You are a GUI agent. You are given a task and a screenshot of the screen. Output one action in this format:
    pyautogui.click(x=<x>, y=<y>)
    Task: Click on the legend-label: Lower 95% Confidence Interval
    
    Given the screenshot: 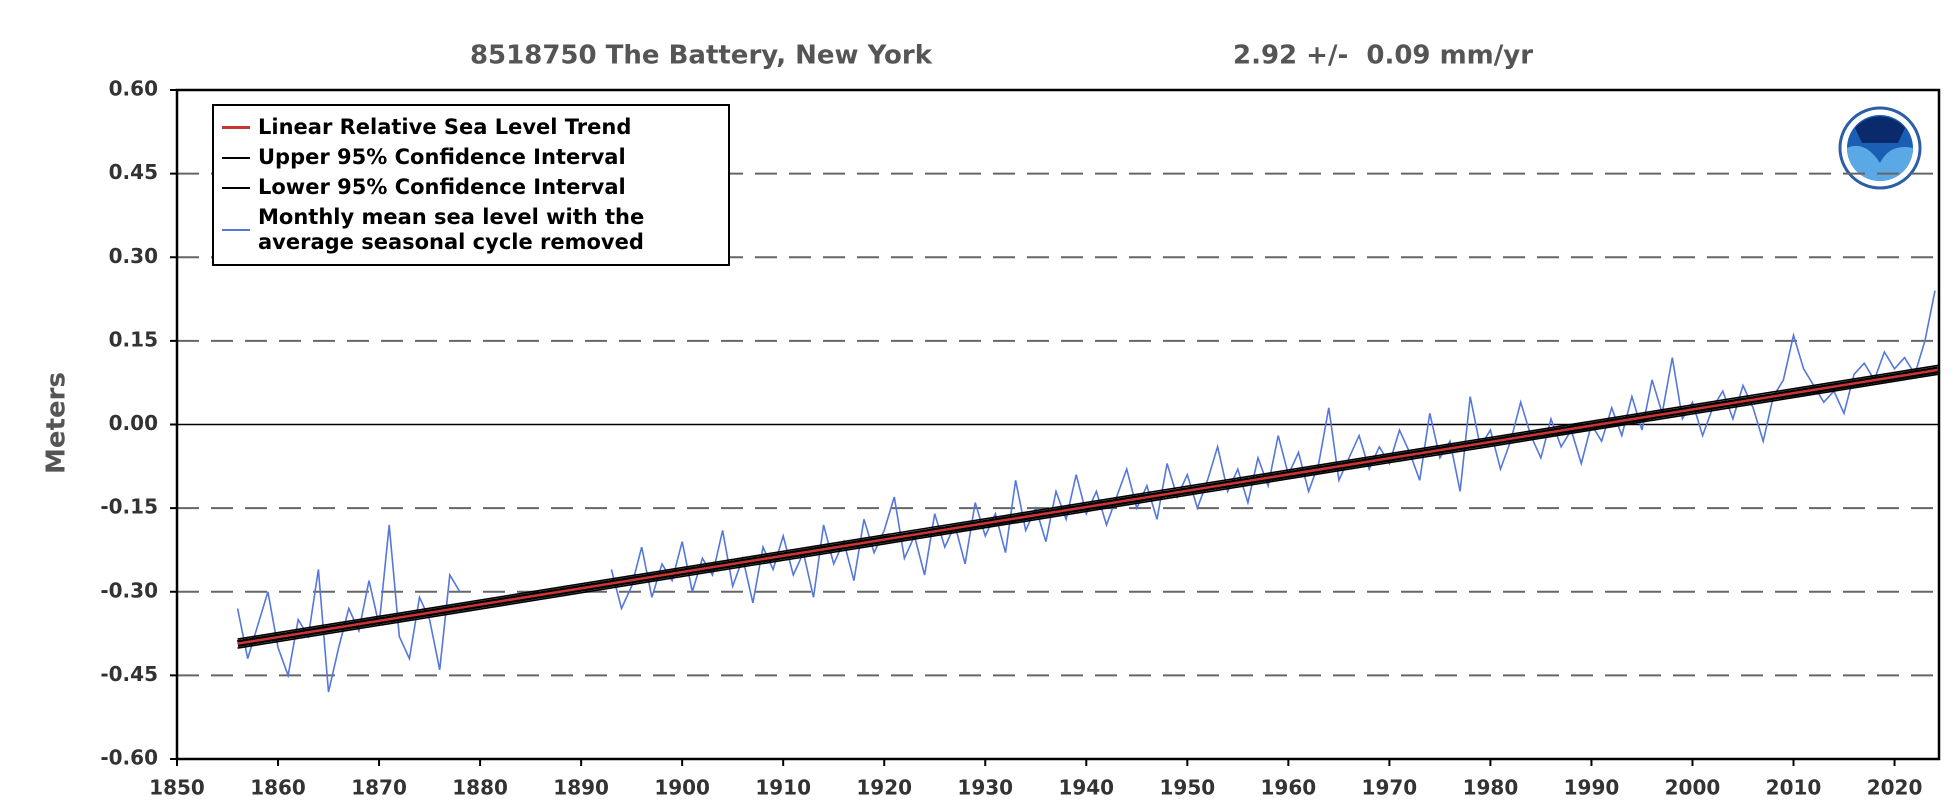 What is the action you would take?
    pyautogui.click(x=442, y=187)
    